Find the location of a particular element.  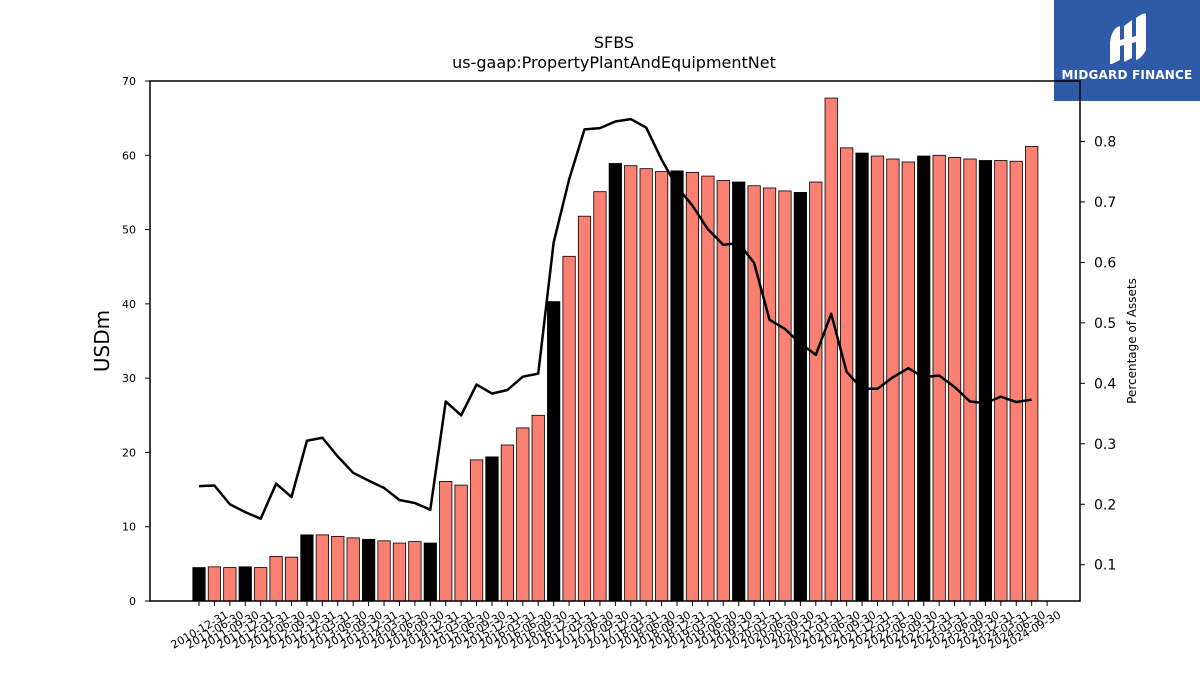

y2-tick-label: 0.2 is located at coordinates (1105, 505).